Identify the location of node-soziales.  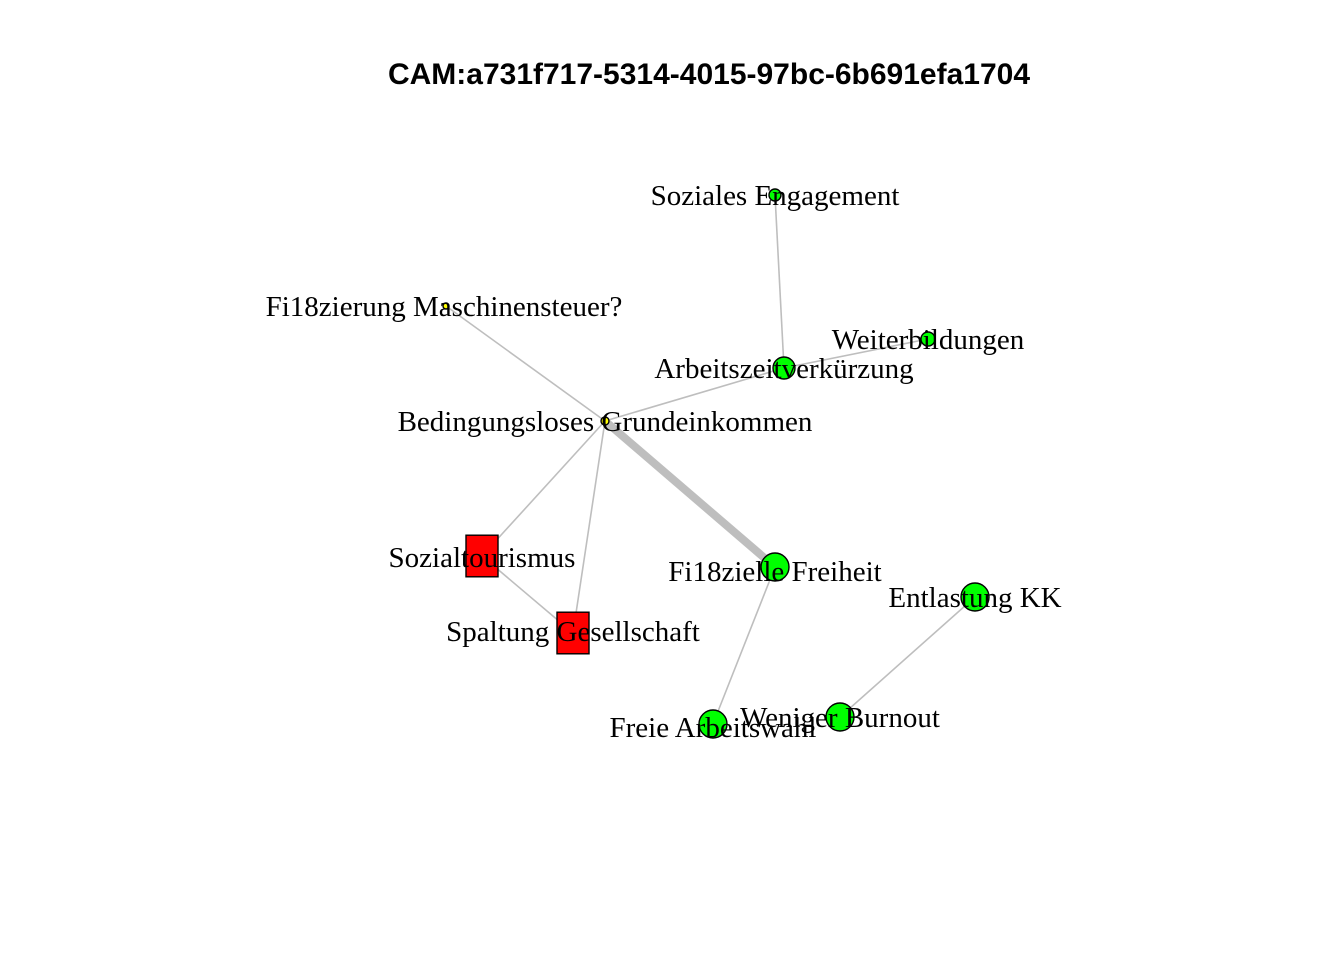
(775, 195).